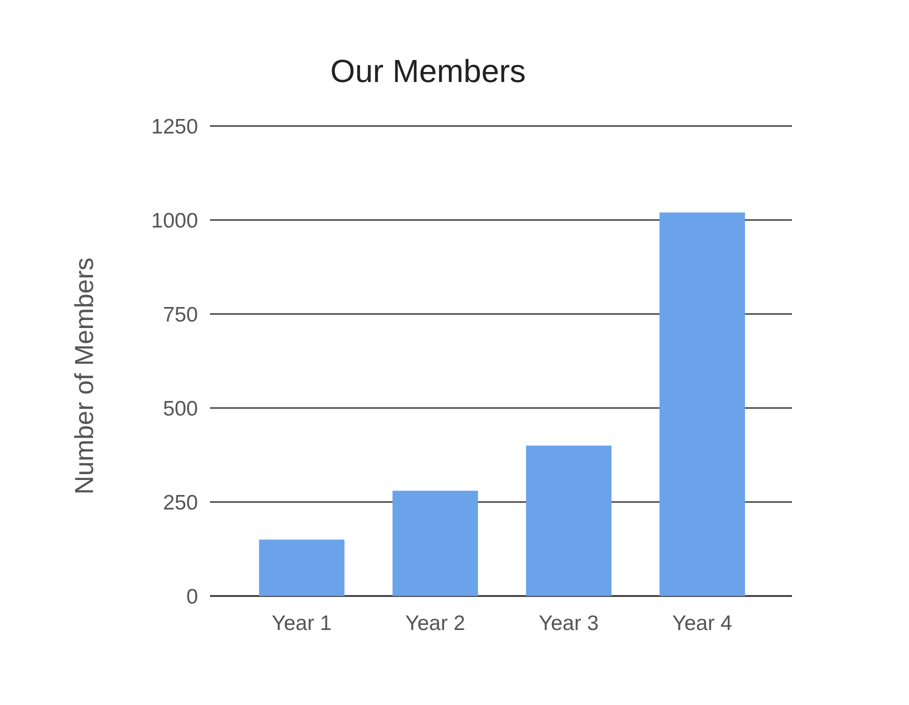 Image resolution: width=909 pixels, height=705 pixels. Describe the element at coordinates (428, 71) in the screenshot. I see `chart-title: Our Members` at that location.